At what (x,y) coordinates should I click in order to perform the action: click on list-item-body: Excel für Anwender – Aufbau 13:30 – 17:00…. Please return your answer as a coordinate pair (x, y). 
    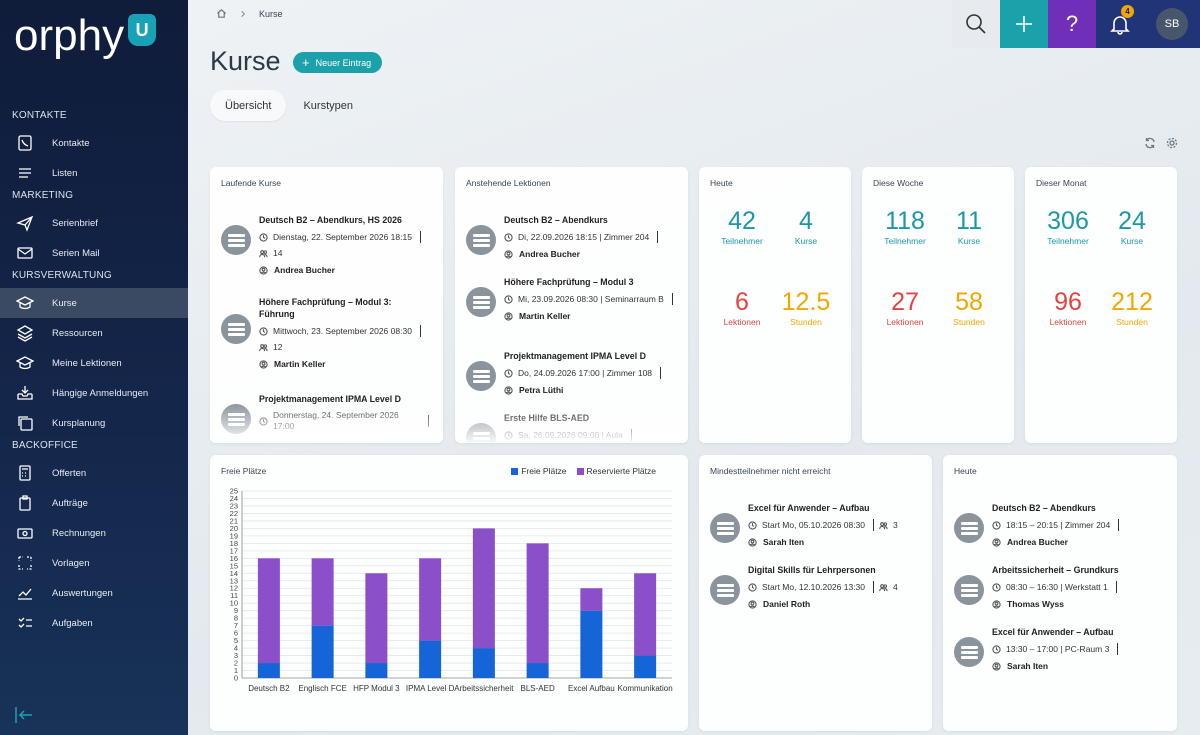
    Looking at the image, I should click on (1079, 648).